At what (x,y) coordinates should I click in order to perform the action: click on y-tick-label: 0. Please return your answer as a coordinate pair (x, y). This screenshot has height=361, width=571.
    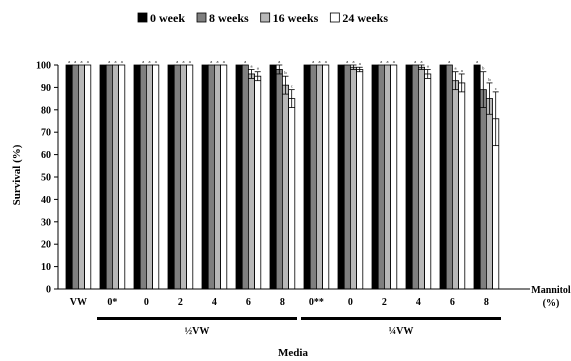
    Looking at the image, I should click on (48, 290).